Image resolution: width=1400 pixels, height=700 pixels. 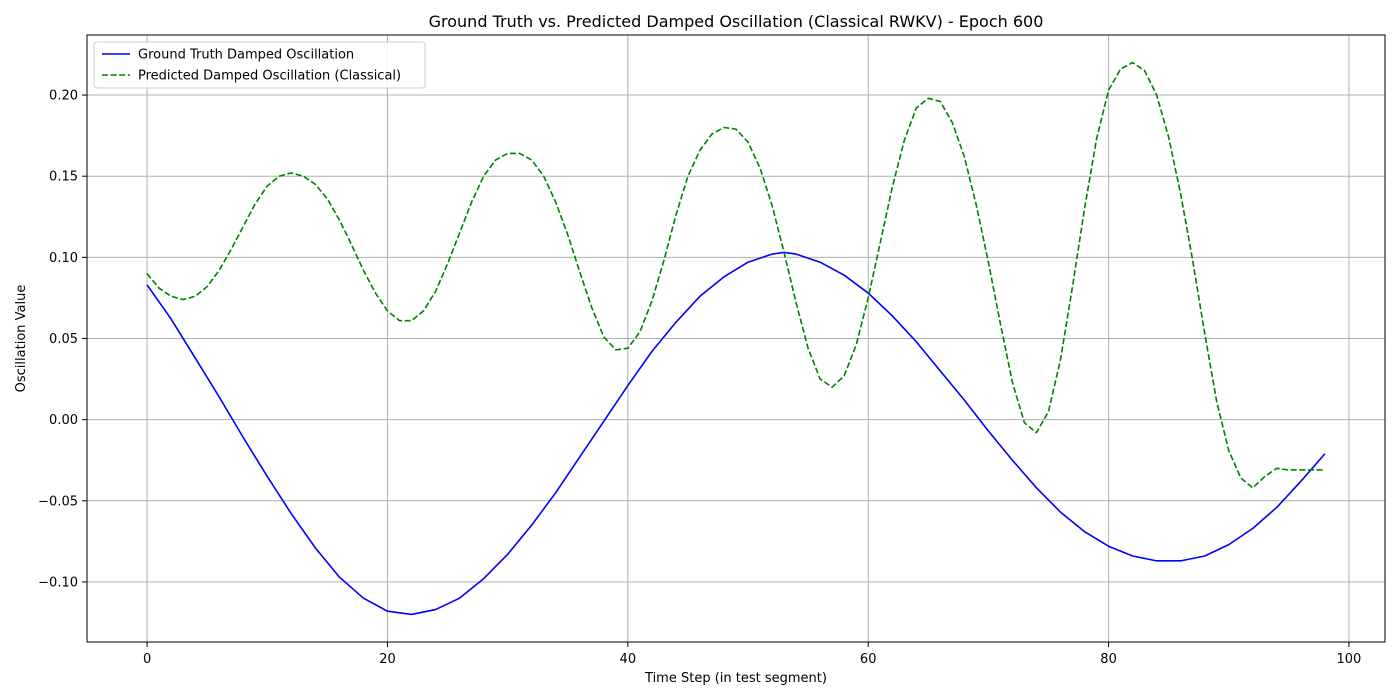 I want to click on x-tick-label: 60, so click(x=868, y=659).